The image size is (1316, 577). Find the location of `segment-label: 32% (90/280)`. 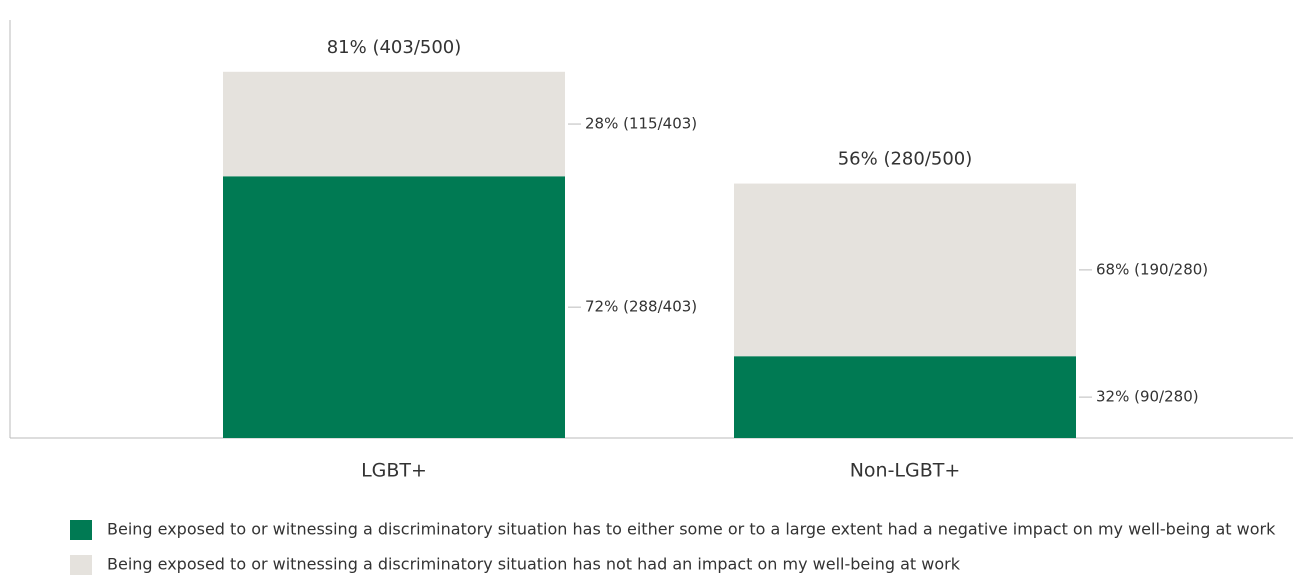

segment-label: 32% (90/280) is located at coordinates (1147, 397).